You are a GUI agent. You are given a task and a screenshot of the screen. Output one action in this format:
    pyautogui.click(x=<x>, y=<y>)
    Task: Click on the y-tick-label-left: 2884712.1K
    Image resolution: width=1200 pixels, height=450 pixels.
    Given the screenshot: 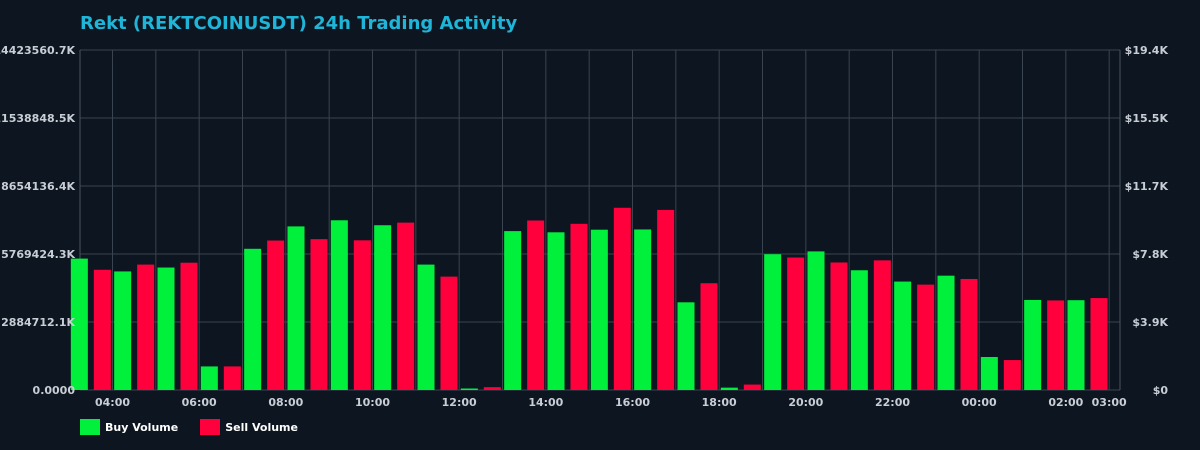 What is the action you would take?
    pyautogui.click(x=38, y=322)
    